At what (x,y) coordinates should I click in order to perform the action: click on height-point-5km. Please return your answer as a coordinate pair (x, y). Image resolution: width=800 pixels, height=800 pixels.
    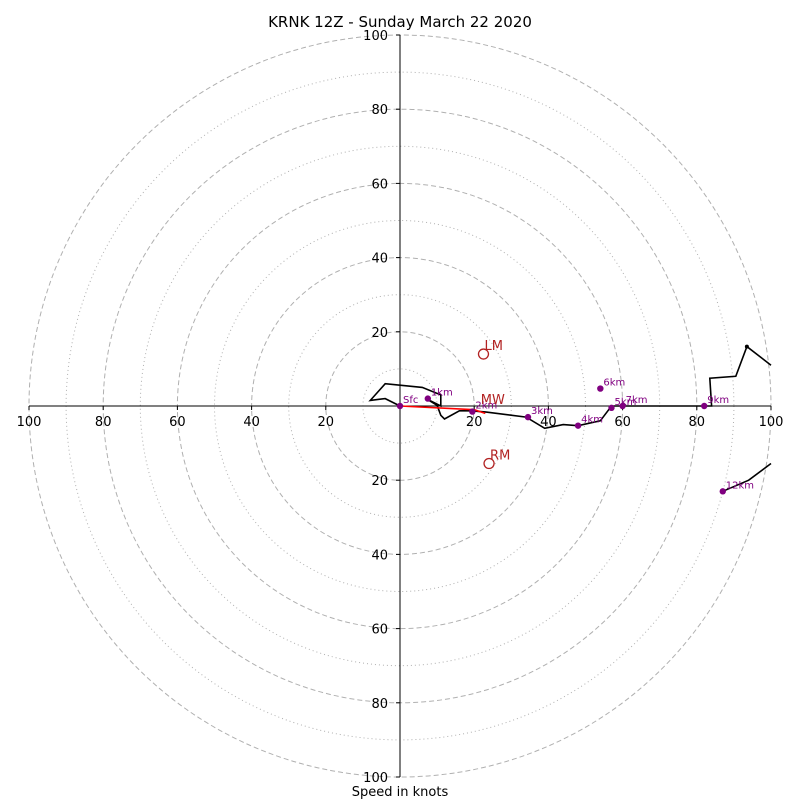
    Looking at the image, I should click on (611, 408).